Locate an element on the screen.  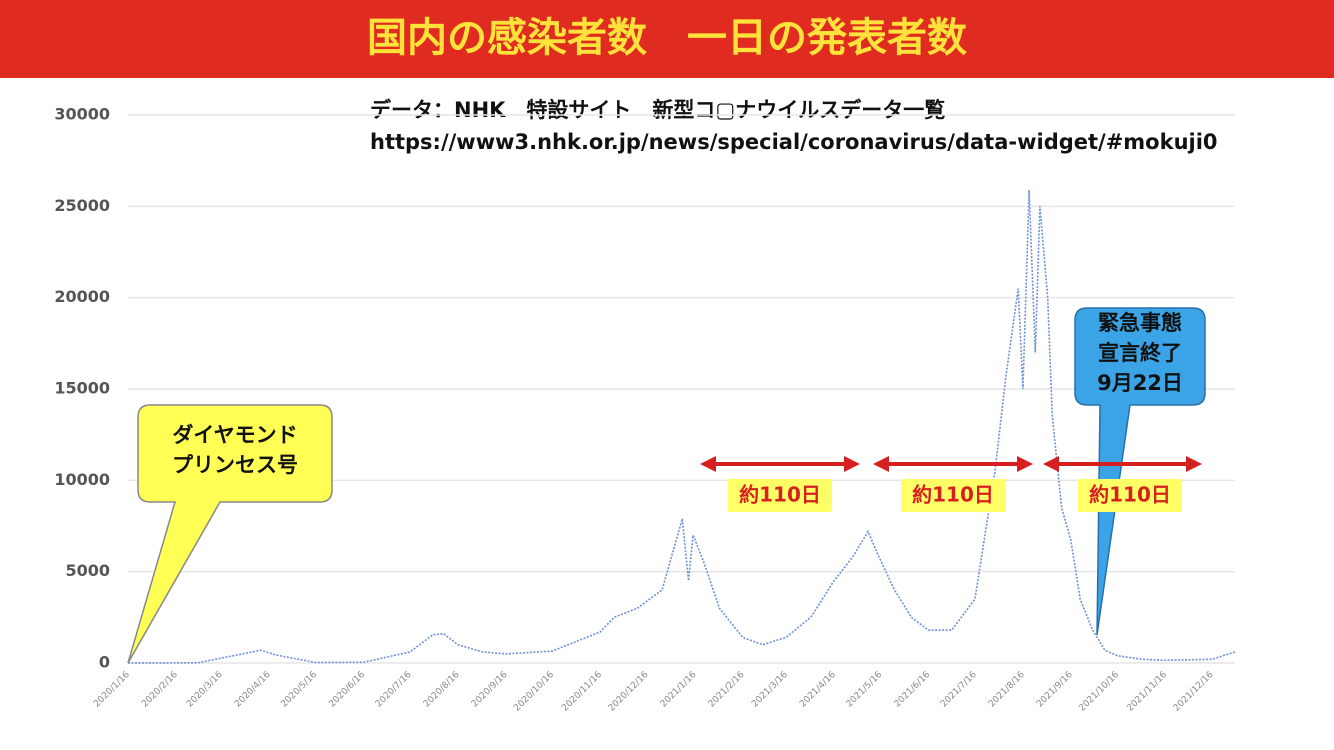
y-tick-label: 30000 is located at coordinates (82, 114).